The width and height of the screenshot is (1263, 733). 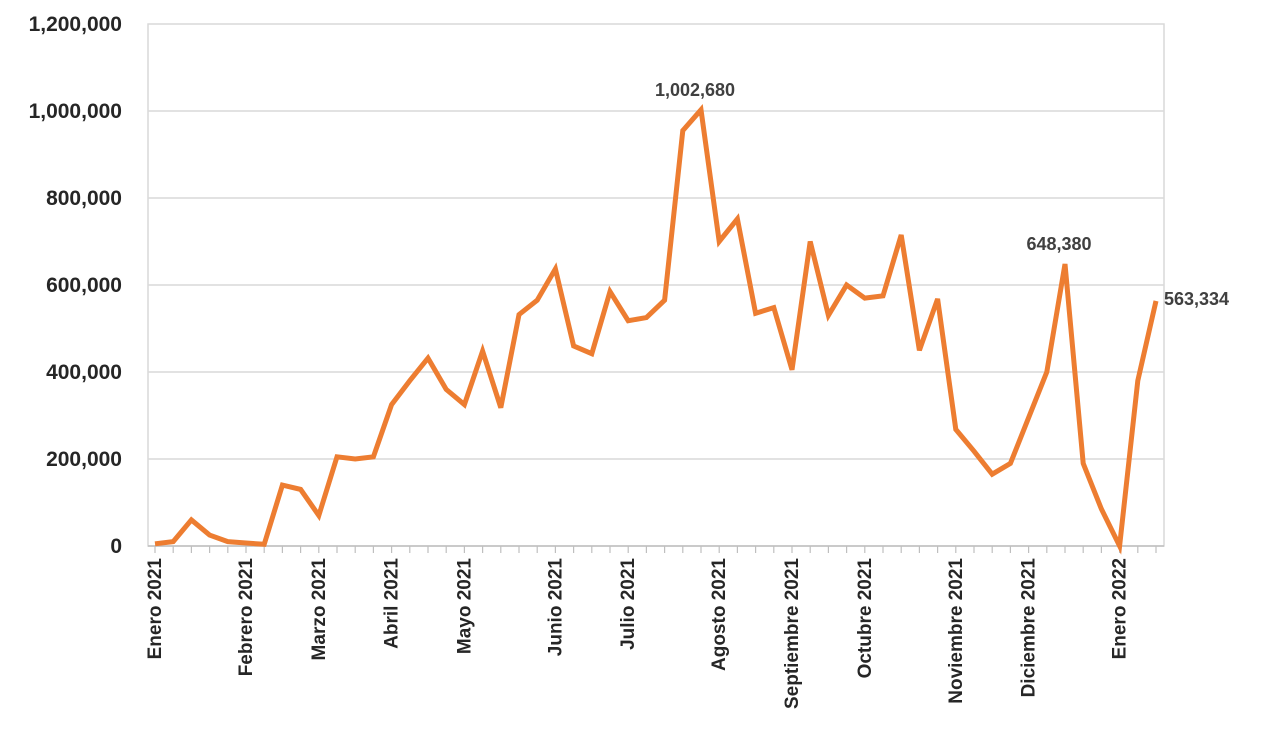 What do you see at coordinates (865, 618) in the screenshot?
I see `x-tick-label: Octubre 2021` at bounding box center [865, 618].